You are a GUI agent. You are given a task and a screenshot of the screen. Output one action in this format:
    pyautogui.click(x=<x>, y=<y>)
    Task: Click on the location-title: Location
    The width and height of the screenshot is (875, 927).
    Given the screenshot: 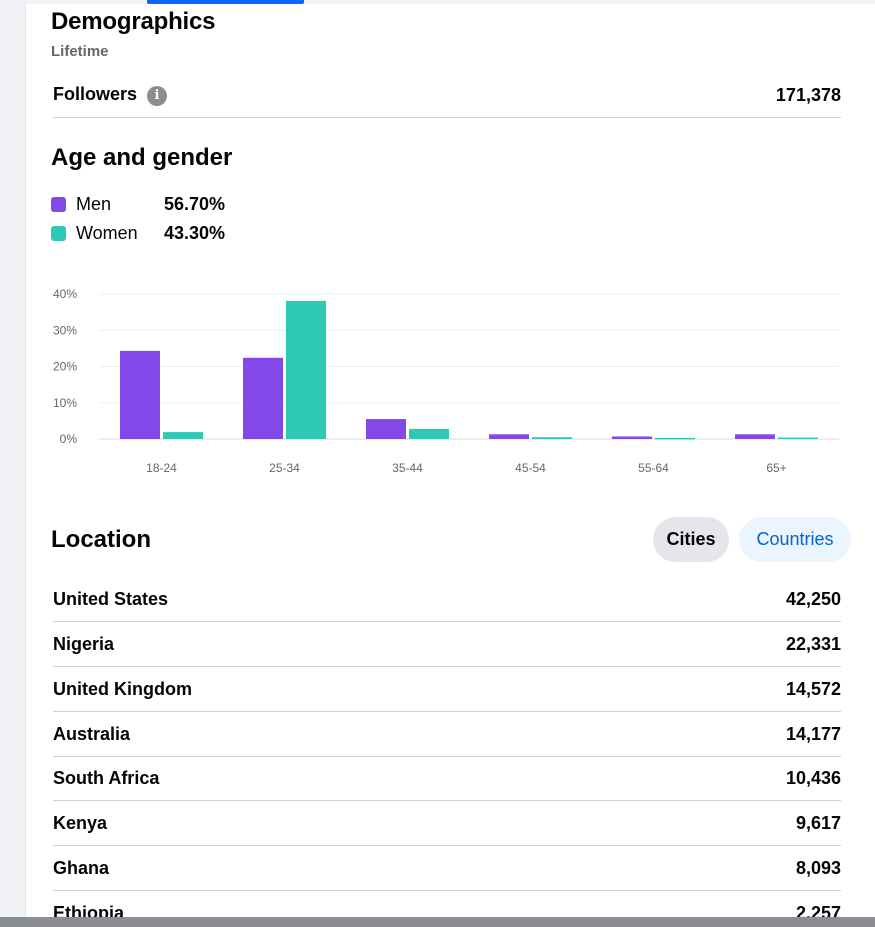 What is the action you would take?
    pyautogui.click(x=101, y=539)
    